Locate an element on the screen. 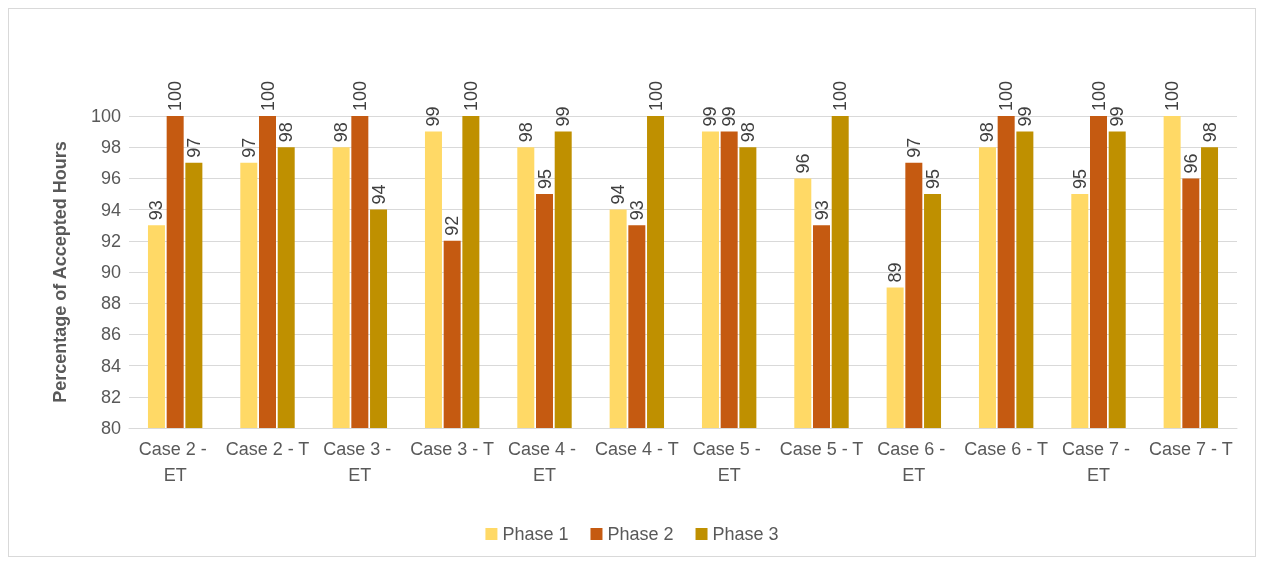 This screenshot has height=565, width=1264. data-label: 92 is located at coordinates (452, 225).